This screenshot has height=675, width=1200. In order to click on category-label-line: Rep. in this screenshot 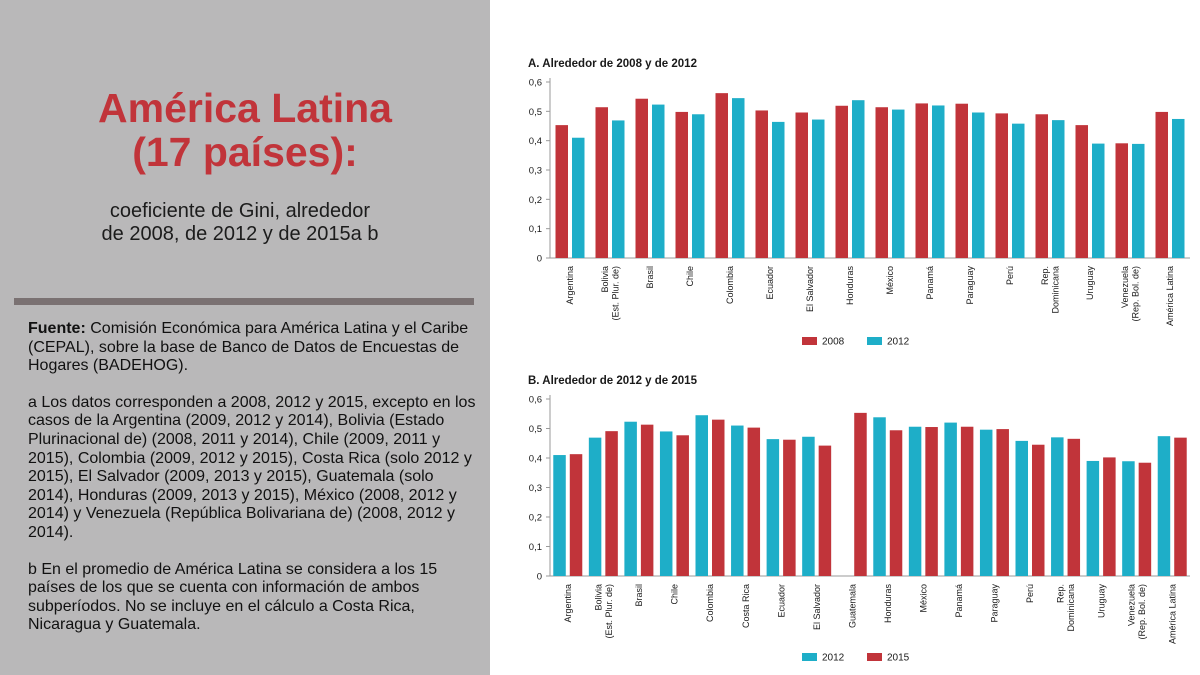, I will do `click(1061, 593)`.